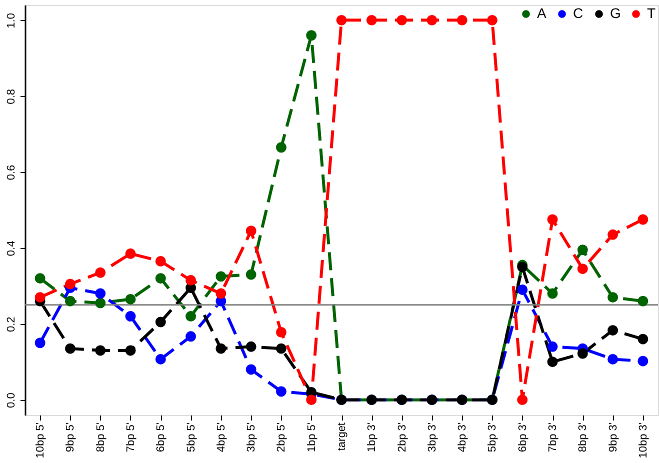 The width and height of the screenshot is (659, 463). Describe the element at coordinates (578, 13) in the screenshot. I see `legend-label: C` at that location.